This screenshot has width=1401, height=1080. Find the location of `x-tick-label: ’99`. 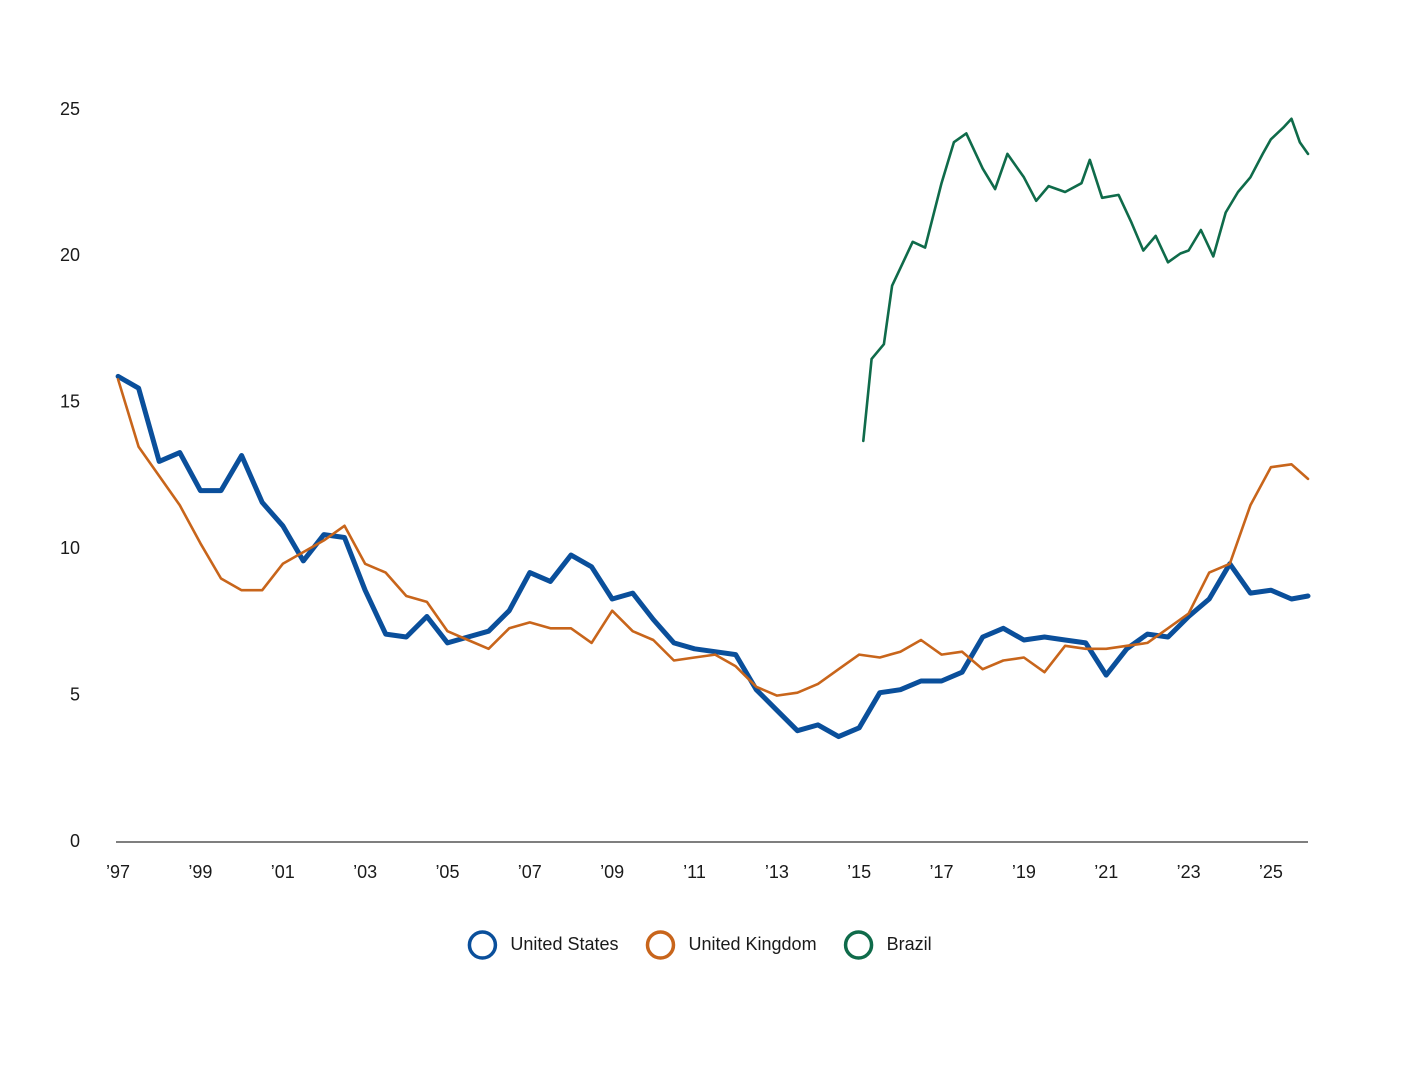

x-tick-label: ’99 is located at coordinates (200, 872).